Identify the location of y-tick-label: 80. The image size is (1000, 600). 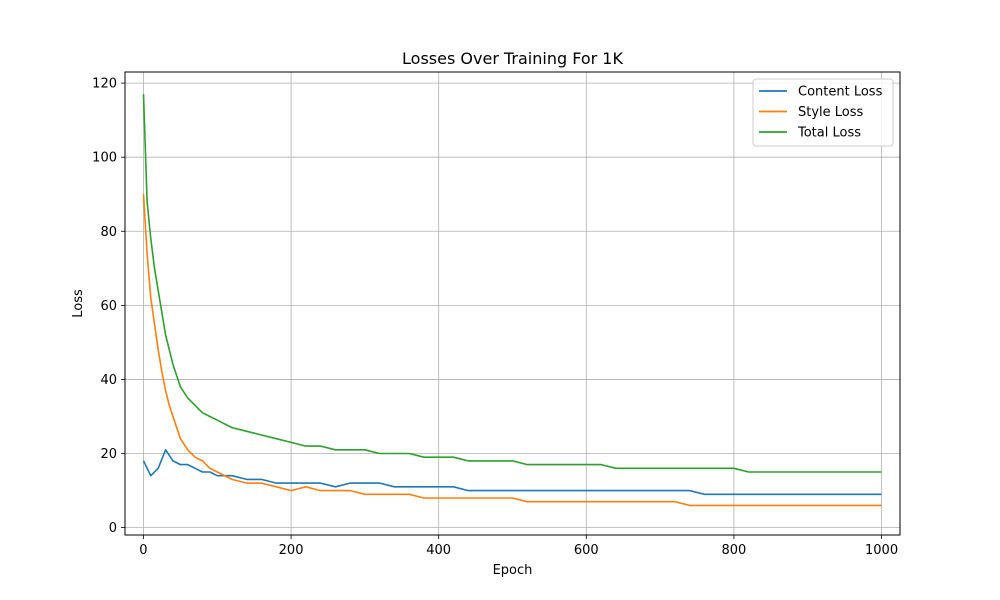
(108, 232).